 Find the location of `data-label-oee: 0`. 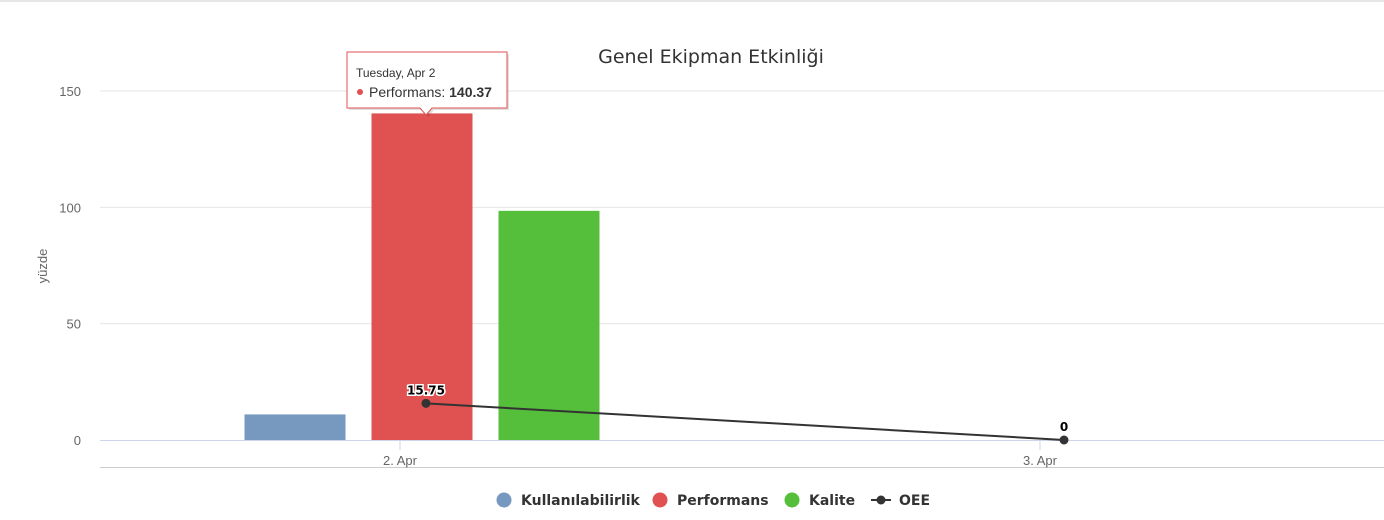

data-label-oee: 0 is located at coordinates (1064, 427).